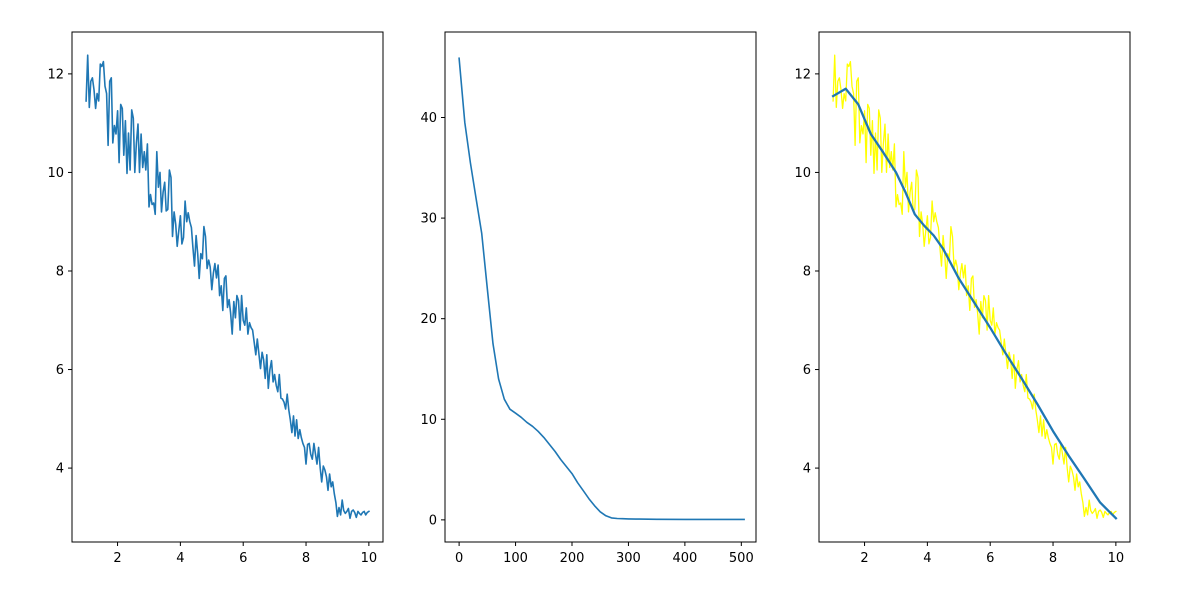 Image resolution: width=1184 pixels, height=592 pixels. I want to click on x-tick-label: 100, so click(515, 558).